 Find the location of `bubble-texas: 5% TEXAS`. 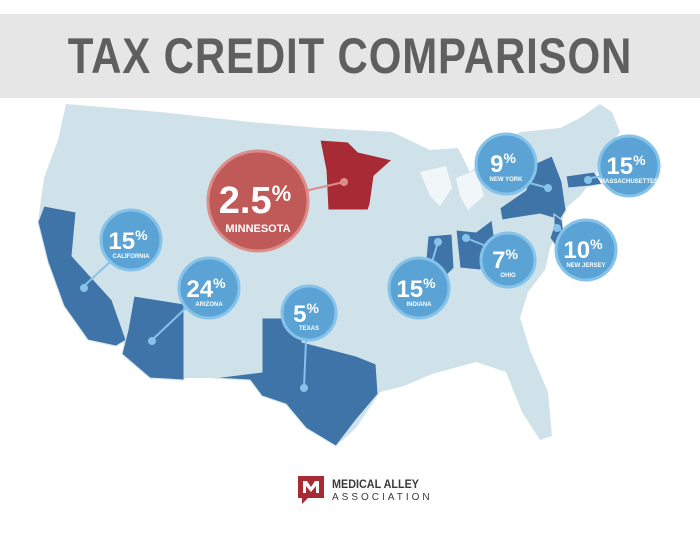

bubble-texas: 5% TEXAS is located at coordinates (309, 313).